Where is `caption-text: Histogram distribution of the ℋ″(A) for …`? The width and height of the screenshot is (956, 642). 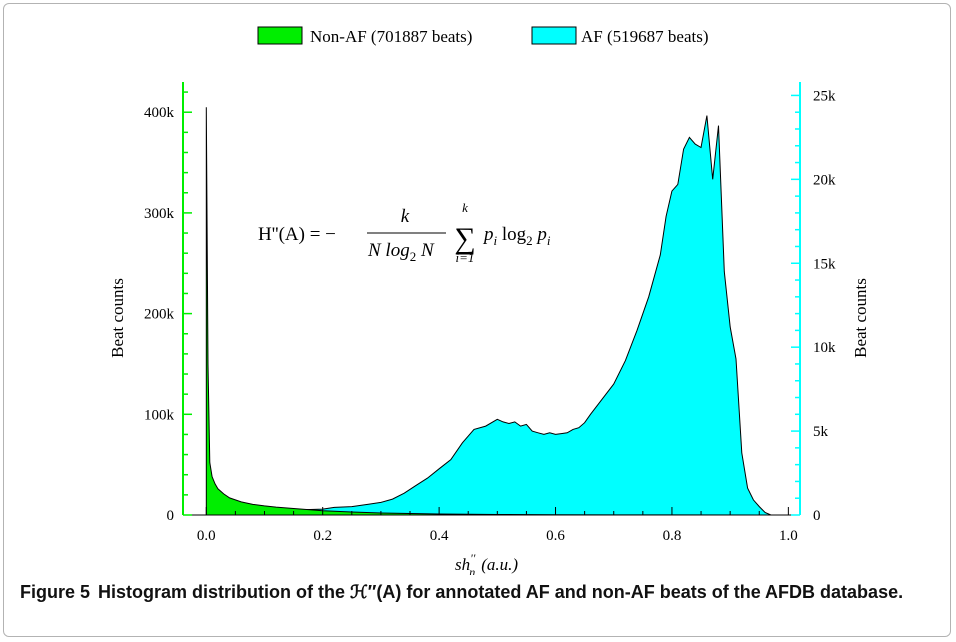
caption-text: Histogram distribution of the ℋ″(A) for … is located at coordinates (501, 592).